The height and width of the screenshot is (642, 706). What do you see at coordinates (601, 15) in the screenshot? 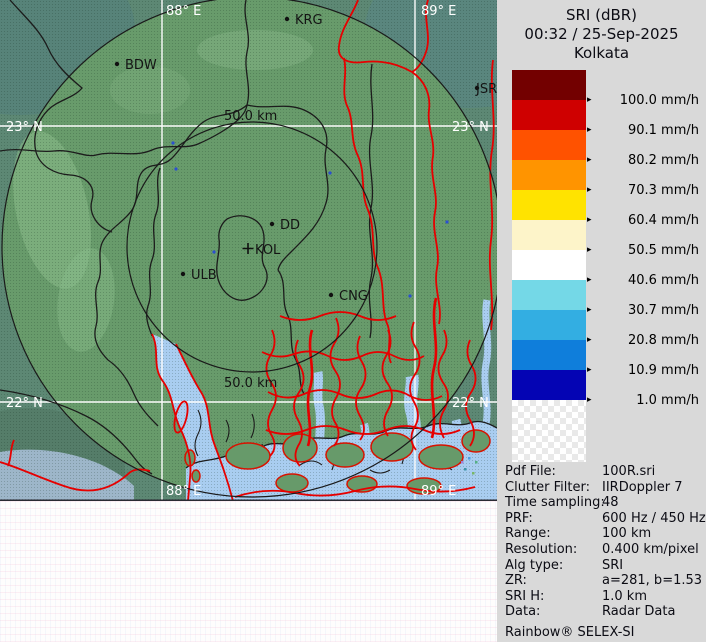
I see `product-name: SRI (dBR)` at bounding box center [601, 15].